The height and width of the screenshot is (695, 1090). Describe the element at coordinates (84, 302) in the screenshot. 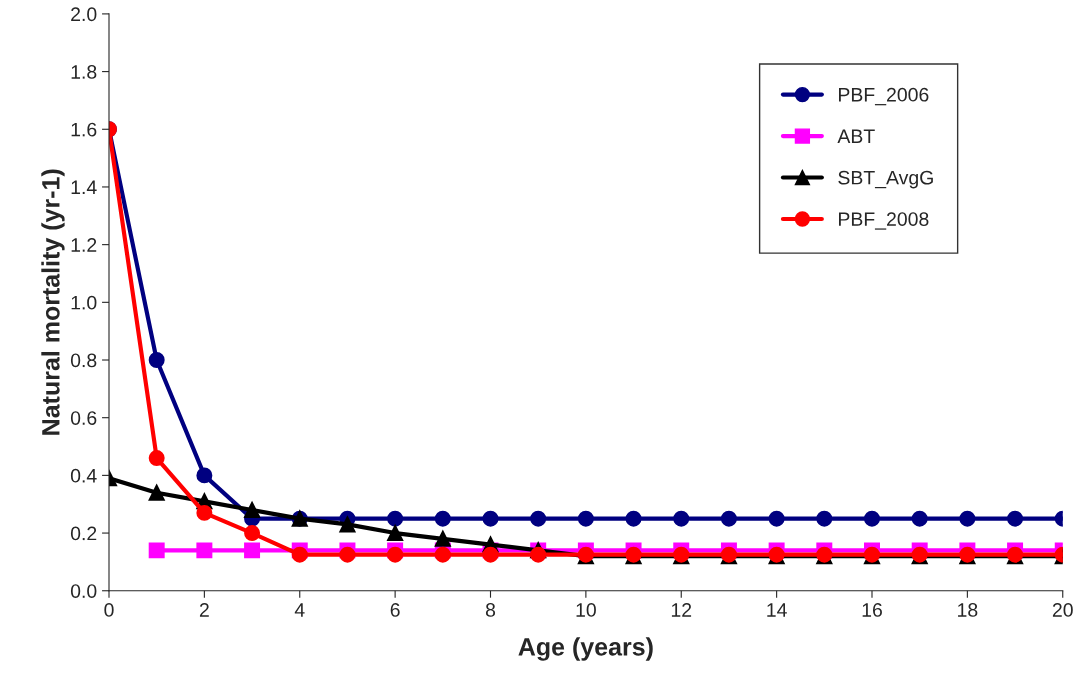

I see `y-tick-label: 1.0` at that location.